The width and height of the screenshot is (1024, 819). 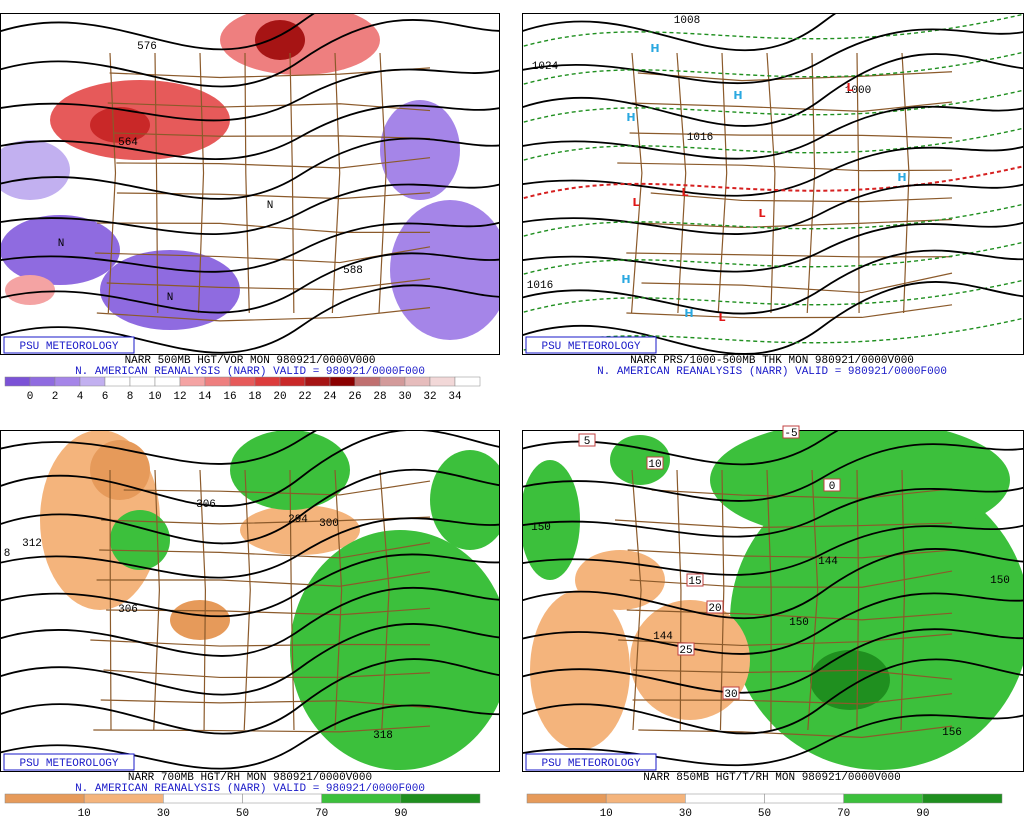 I want to click on colorbar-label: 30, so click(x=685, y=813).